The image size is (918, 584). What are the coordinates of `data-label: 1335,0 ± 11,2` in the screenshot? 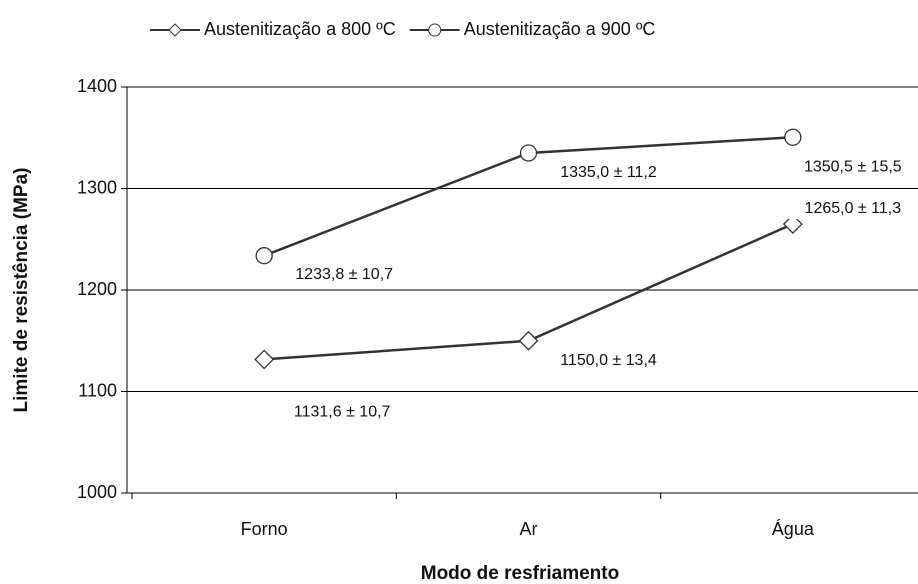 It's located at (608, 172).